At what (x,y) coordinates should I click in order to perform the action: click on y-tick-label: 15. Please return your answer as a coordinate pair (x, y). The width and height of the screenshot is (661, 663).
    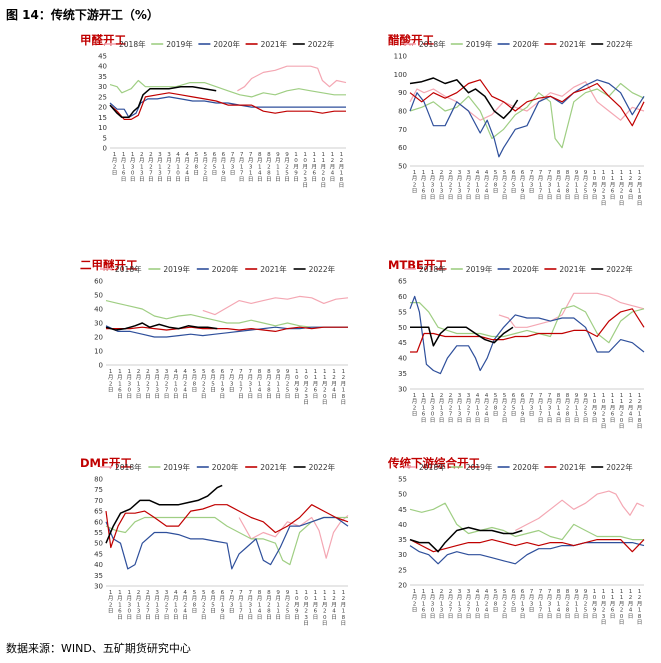
    Looking at the image, I should click on (102, 118).